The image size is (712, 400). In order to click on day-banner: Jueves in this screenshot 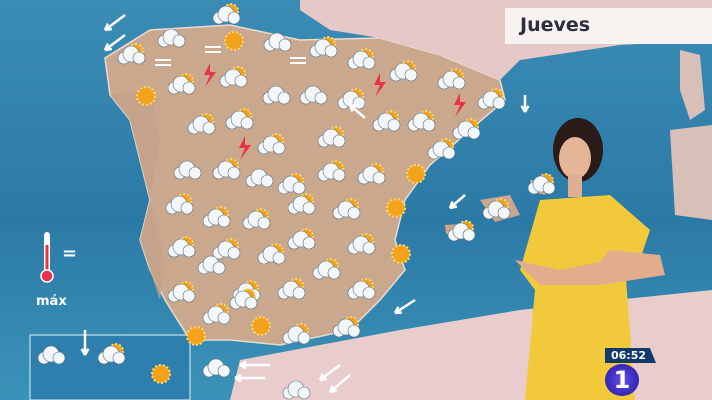, I will do `click(608, 26)`.